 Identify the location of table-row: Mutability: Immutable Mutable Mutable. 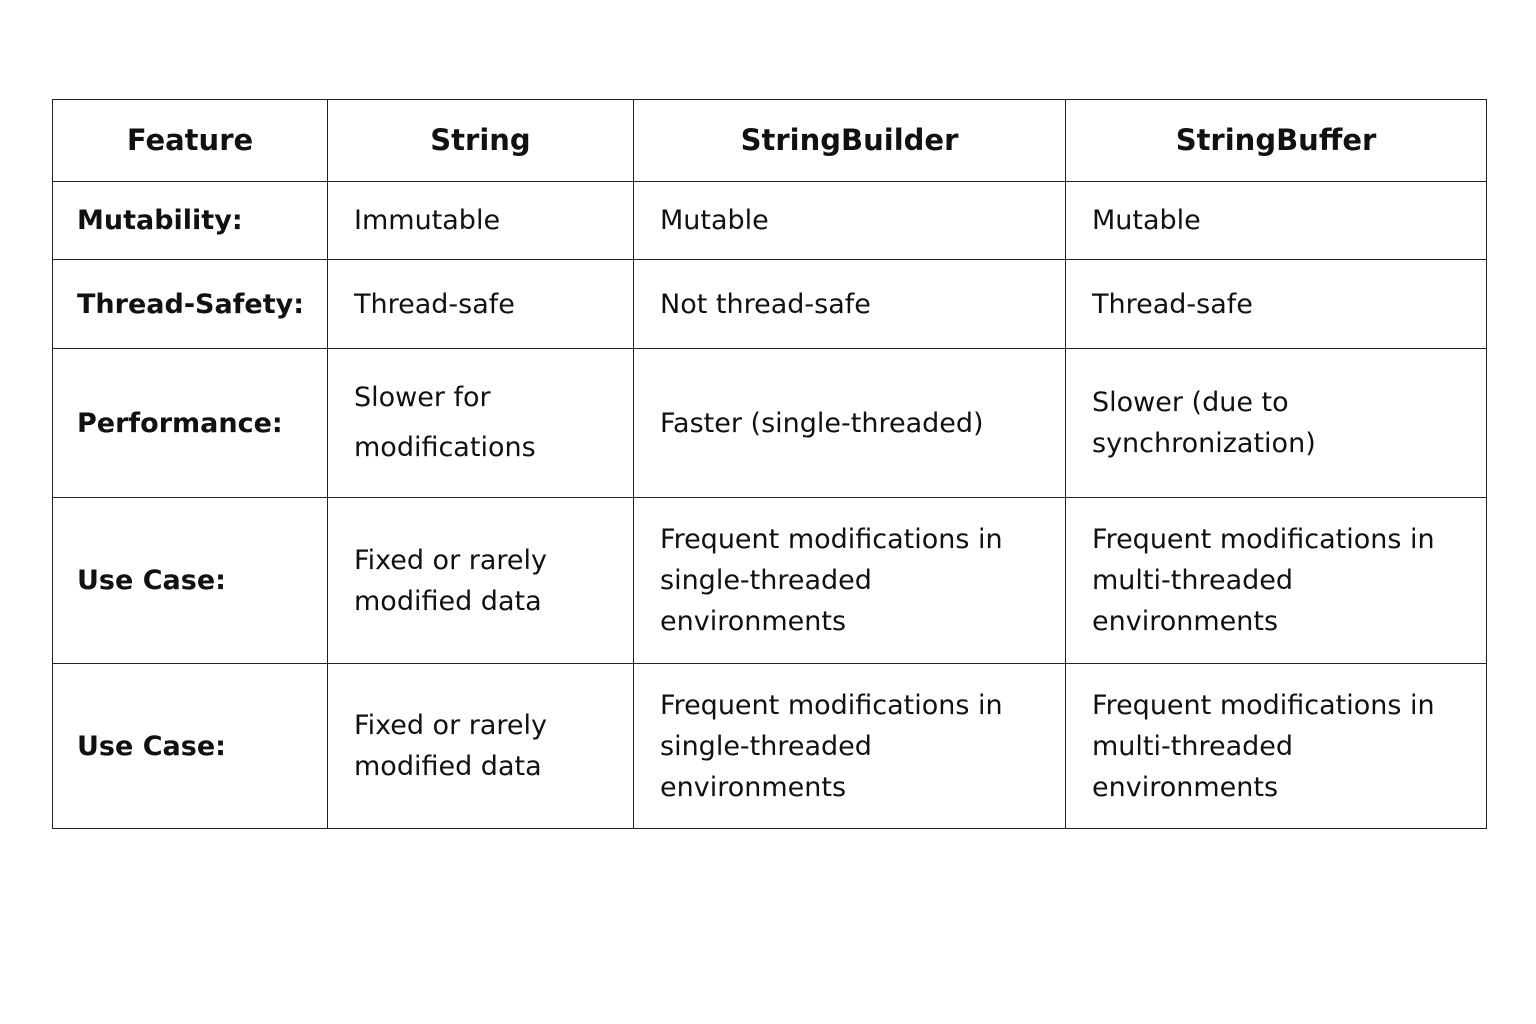
(769, 220).